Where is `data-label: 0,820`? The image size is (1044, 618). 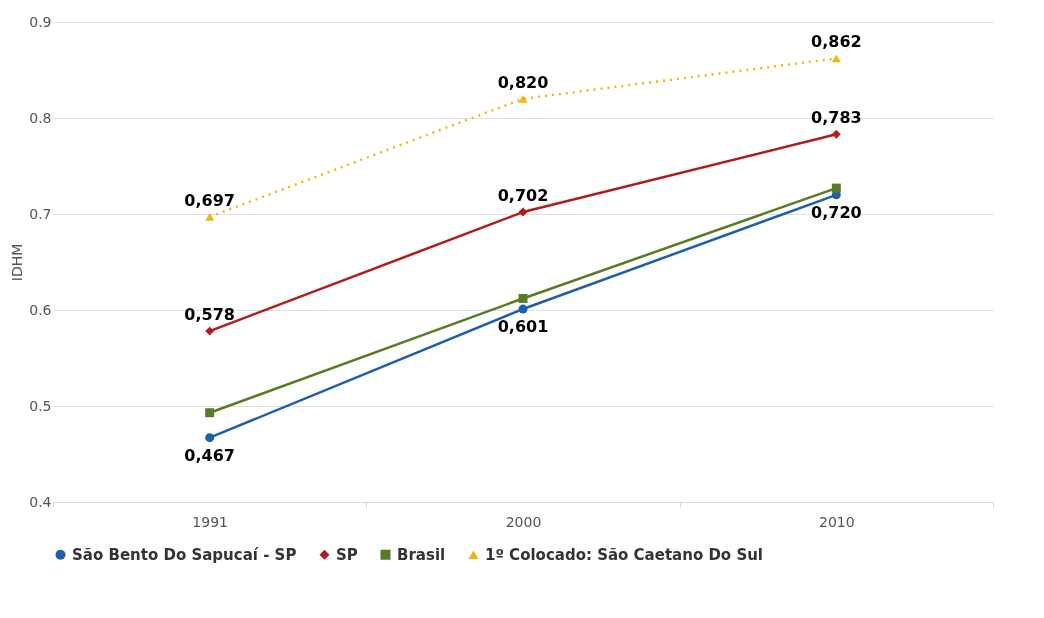
data-label: 0,820 is located at coordinates (523, 82).